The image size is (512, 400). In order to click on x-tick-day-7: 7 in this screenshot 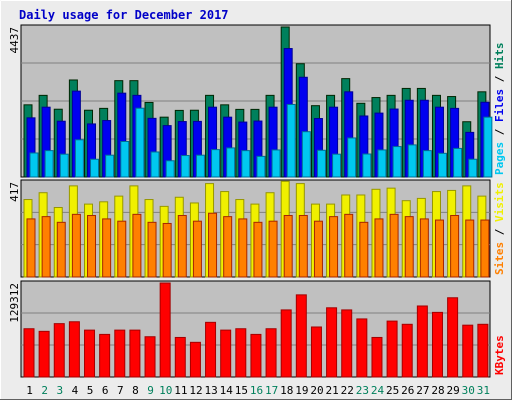, I will do `click(120, 390)`.